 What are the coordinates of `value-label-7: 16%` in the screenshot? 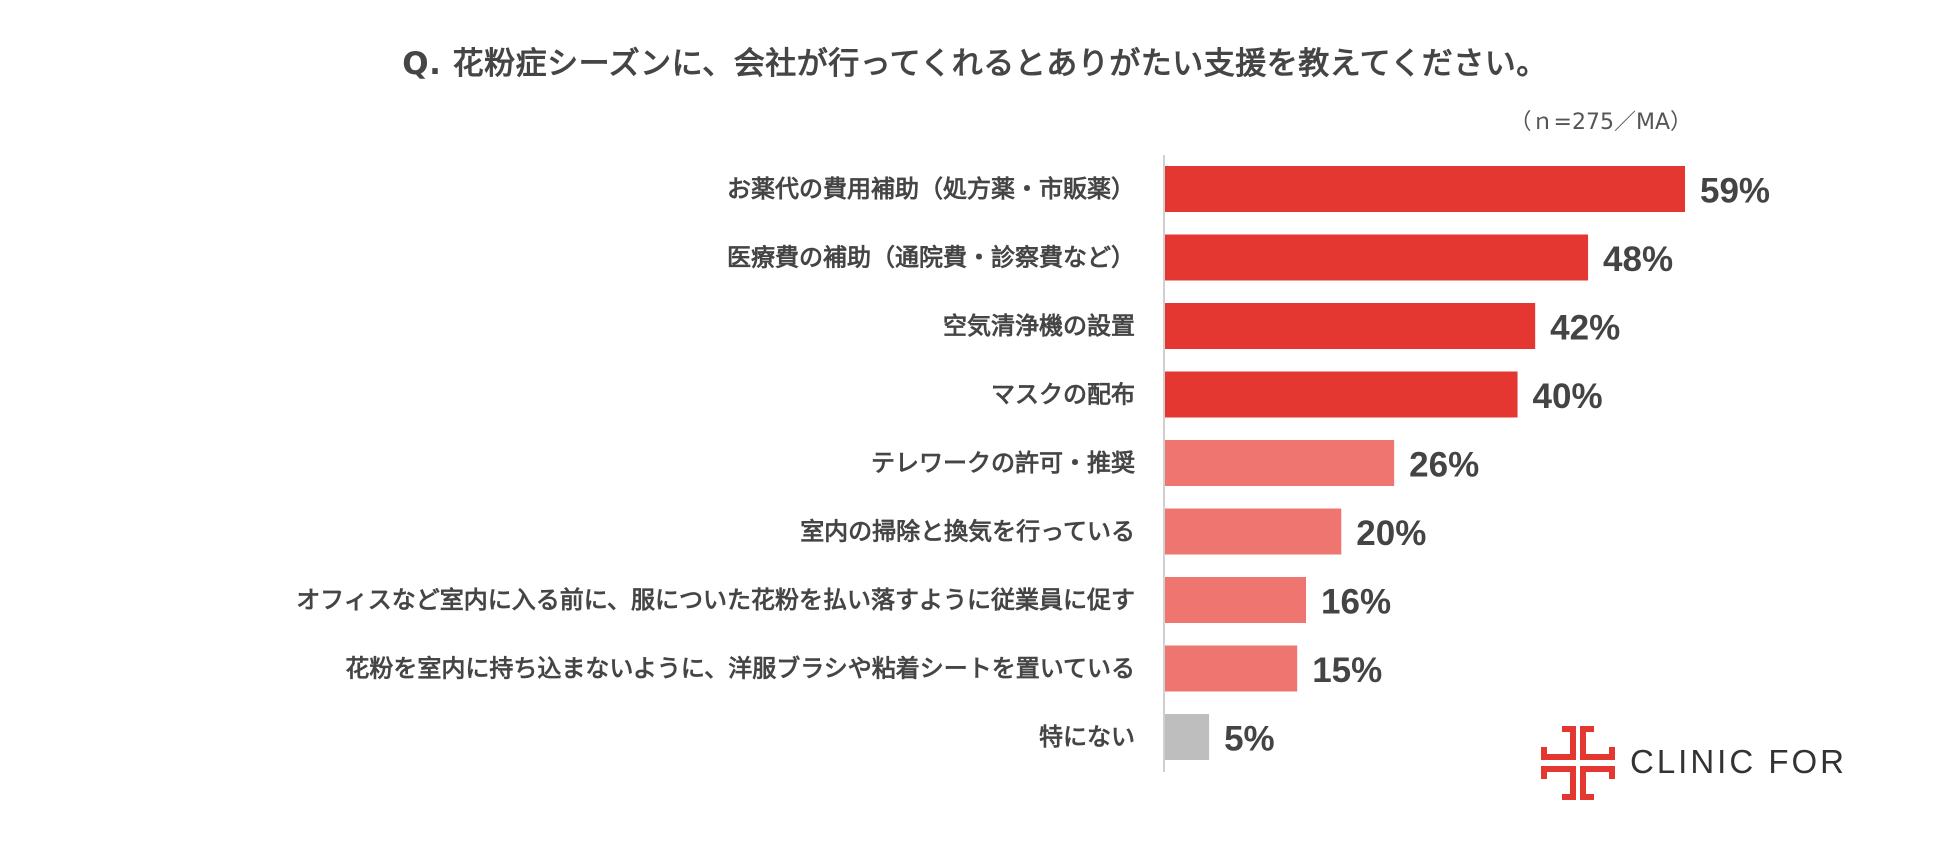 It's located at (1356, 602).